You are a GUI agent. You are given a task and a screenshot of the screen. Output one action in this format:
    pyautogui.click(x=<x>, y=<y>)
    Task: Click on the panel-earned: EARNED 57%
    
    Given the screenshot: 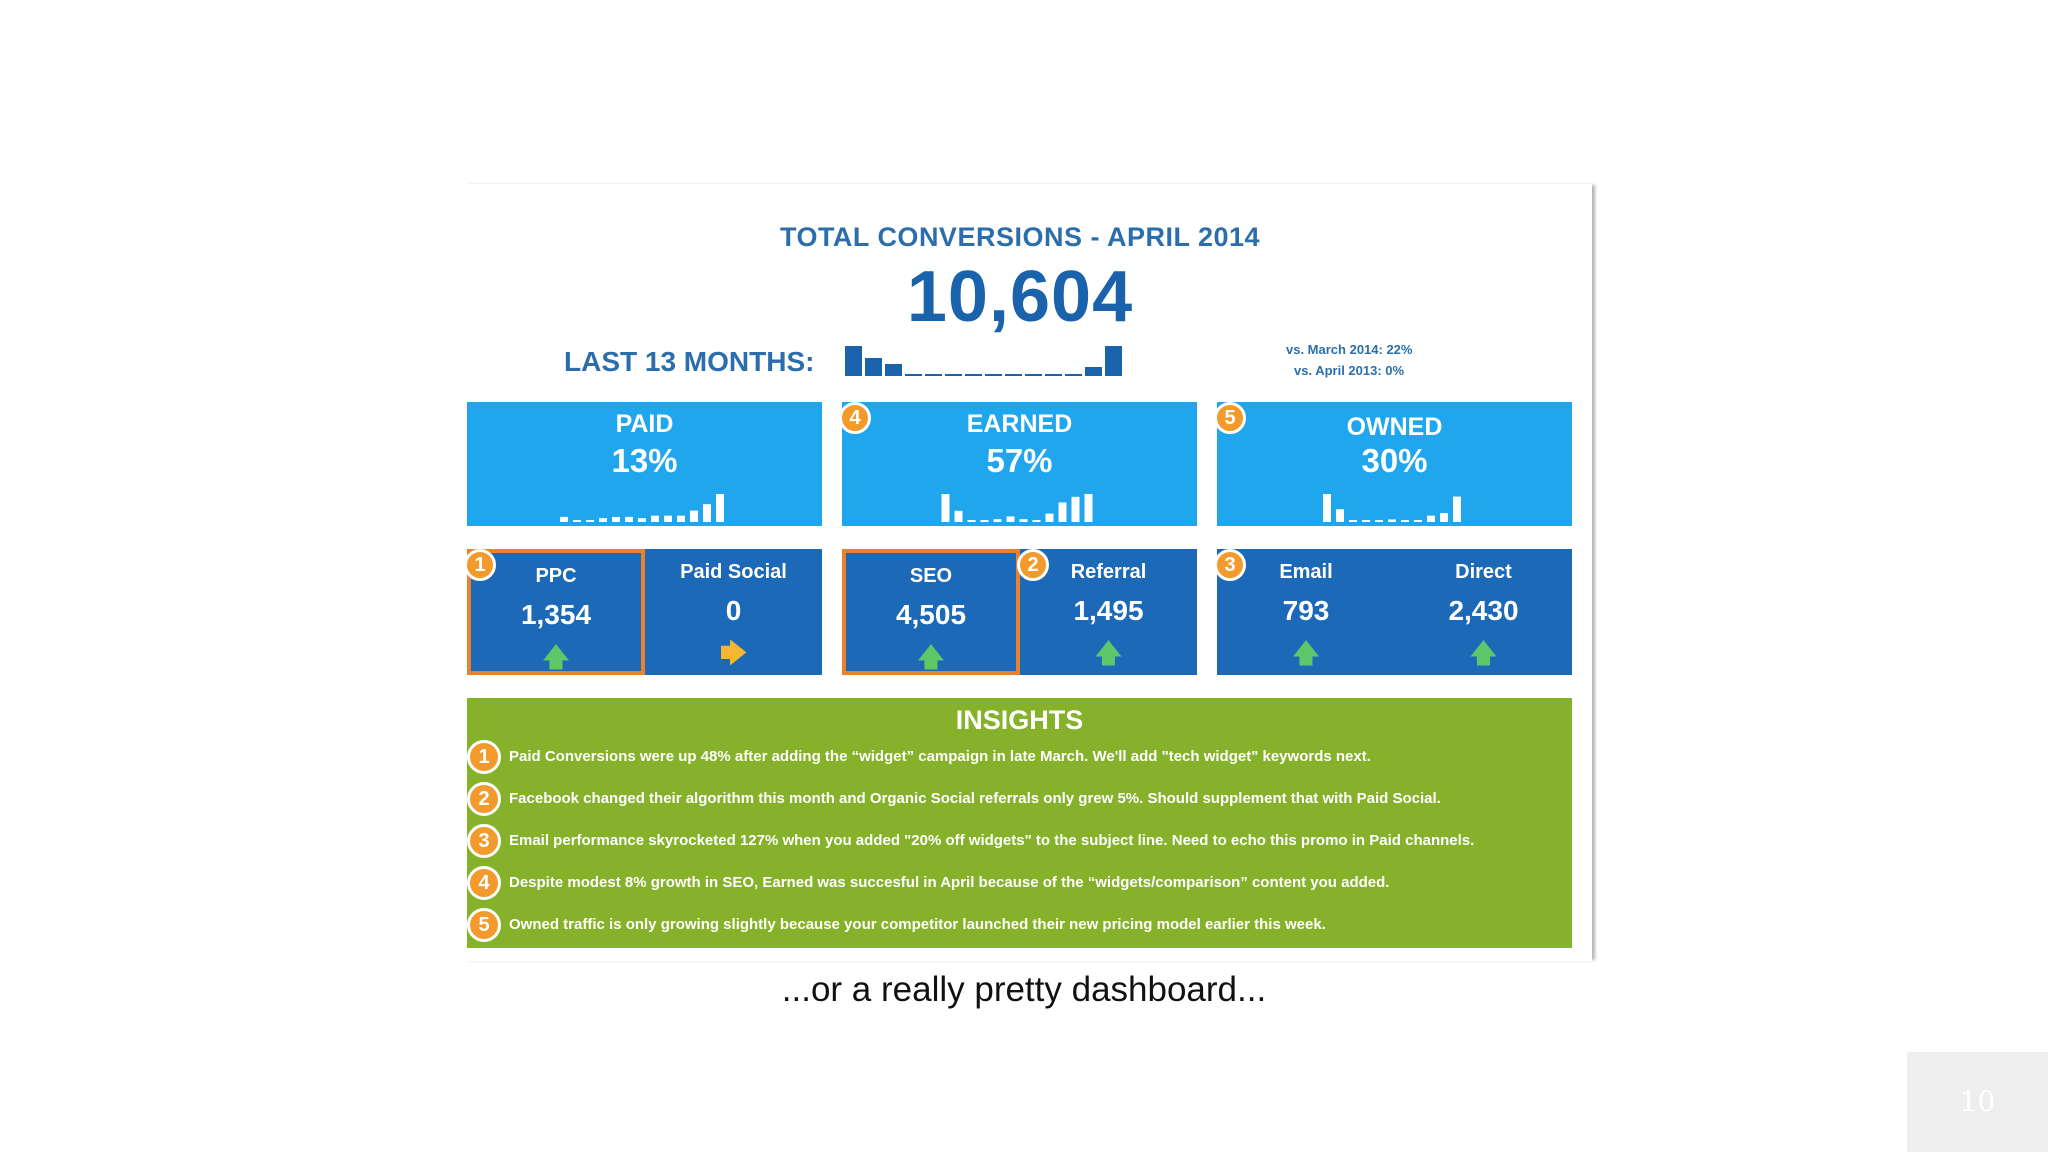 What is the action you would take?
    pyautogui.click(x=1019, y=464)
    